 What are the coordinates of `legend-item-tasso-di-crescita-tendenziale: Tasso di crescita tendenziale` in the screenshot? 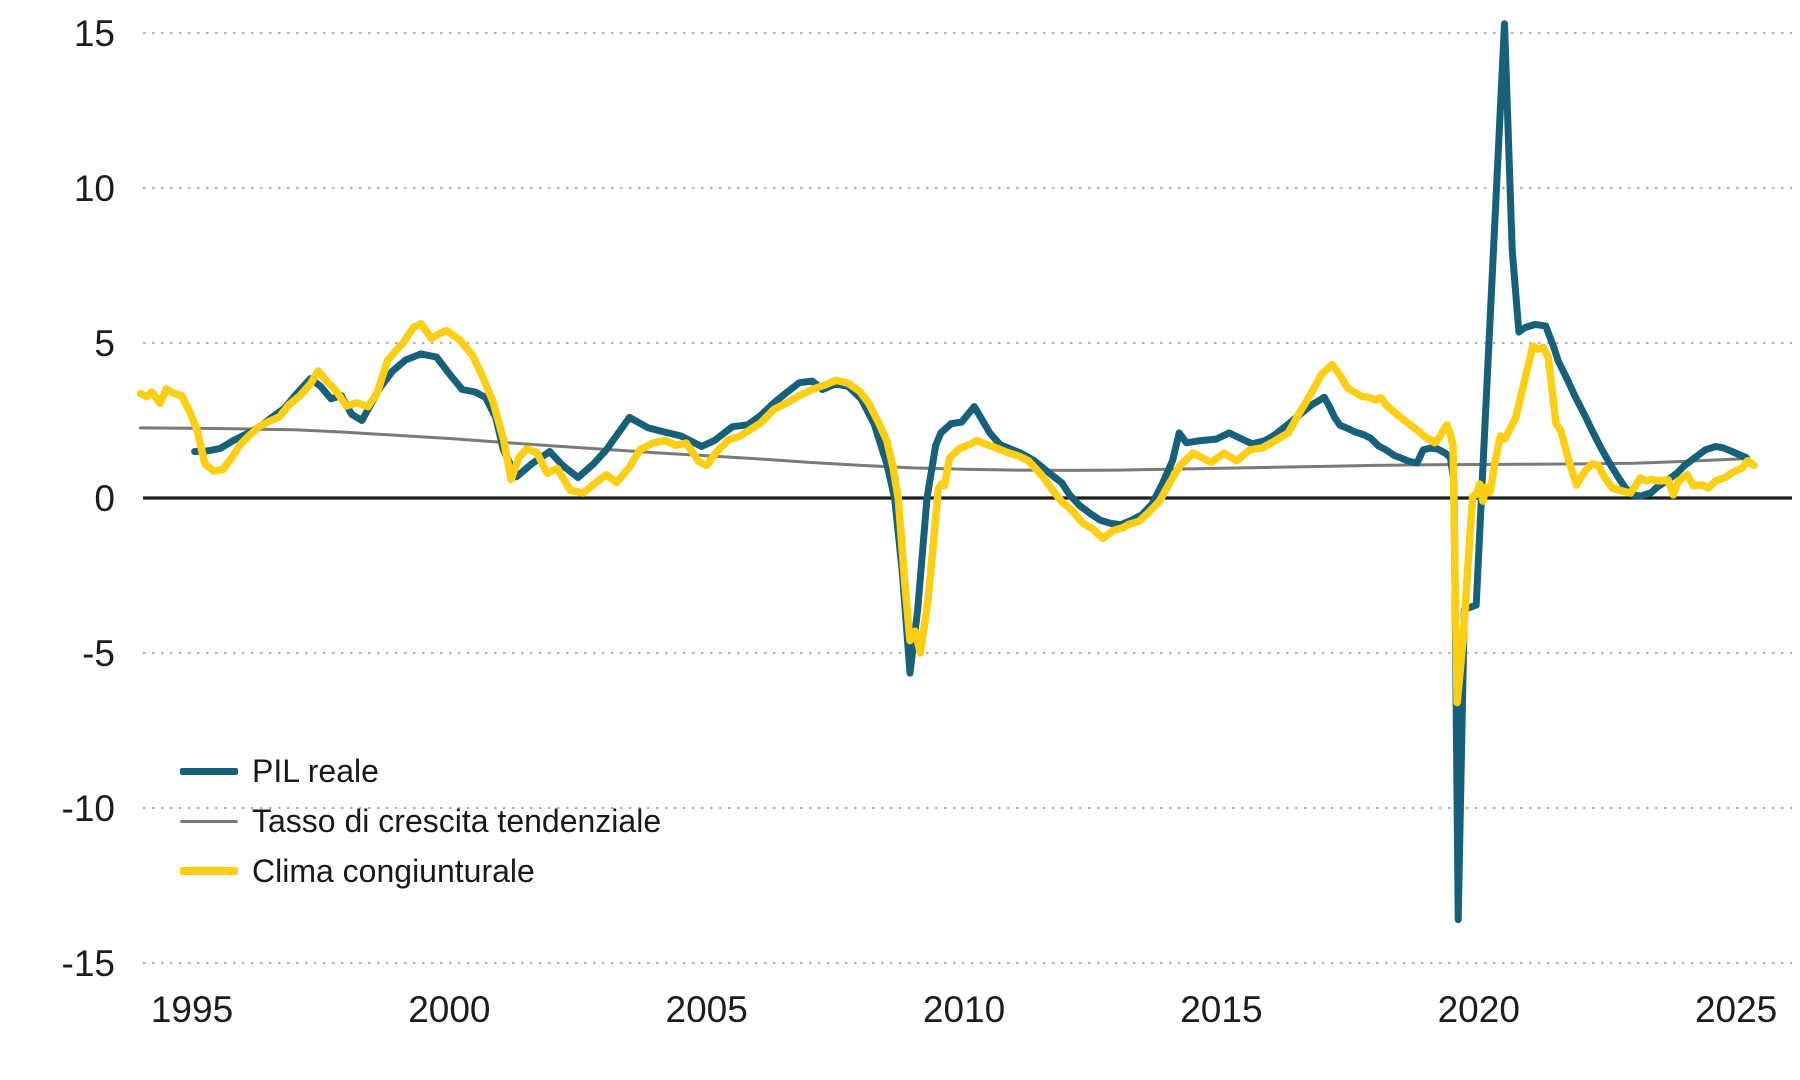 It's located at (420, 821).